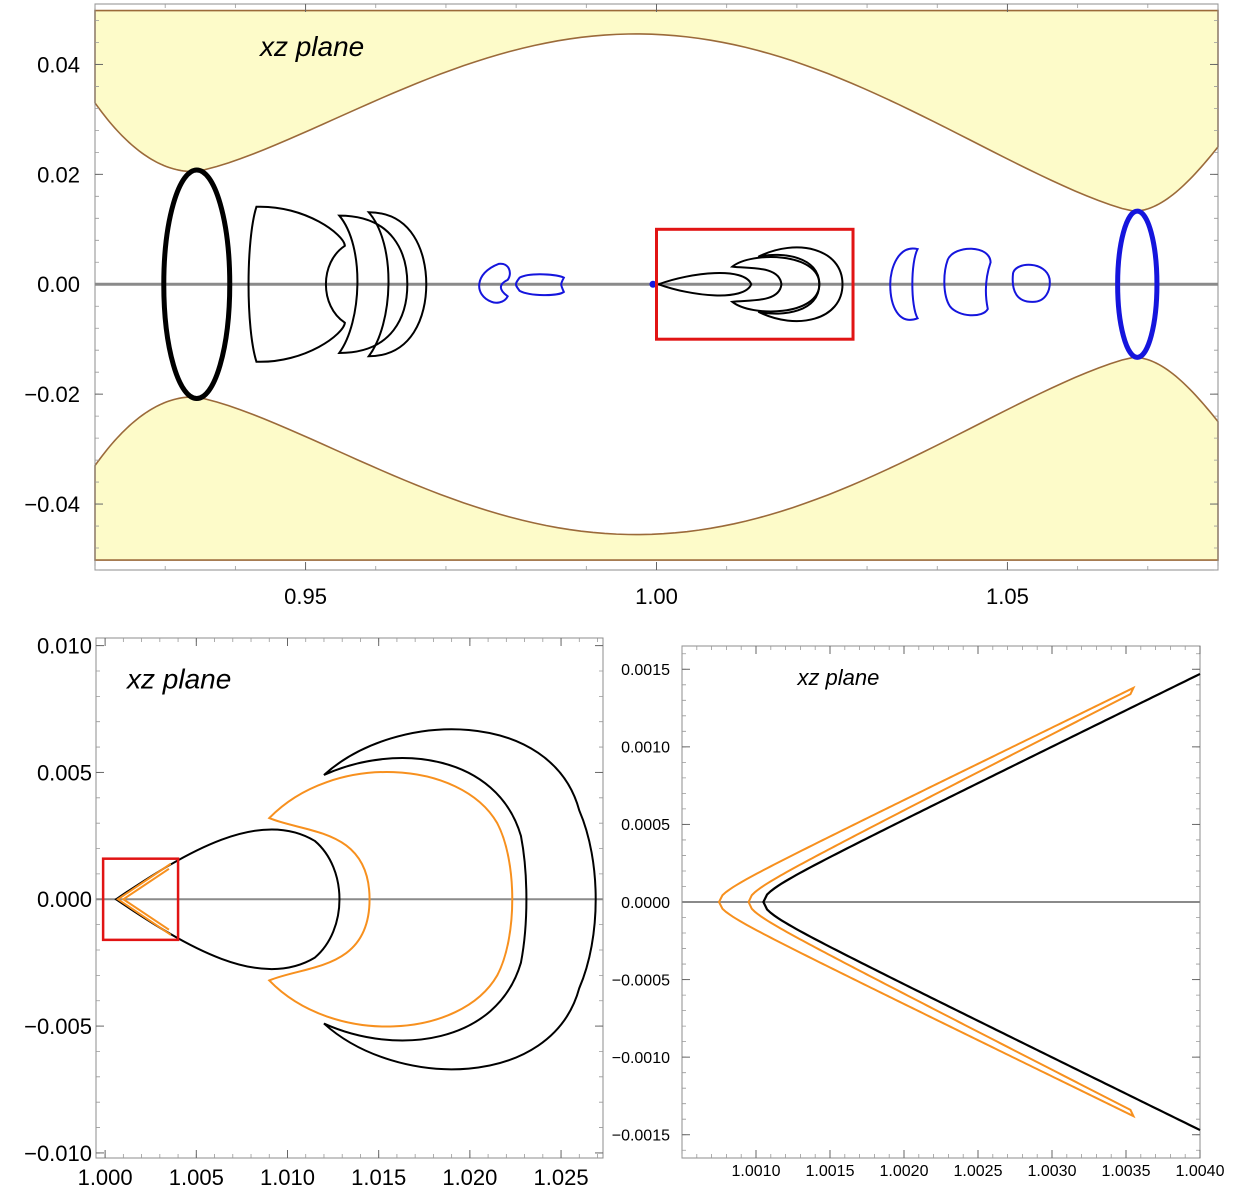  What do you see at coordinates (978, 1171) in the screenshot?
I see `br-xtick-label: 1.0025` at bounding box center [978, 1171].